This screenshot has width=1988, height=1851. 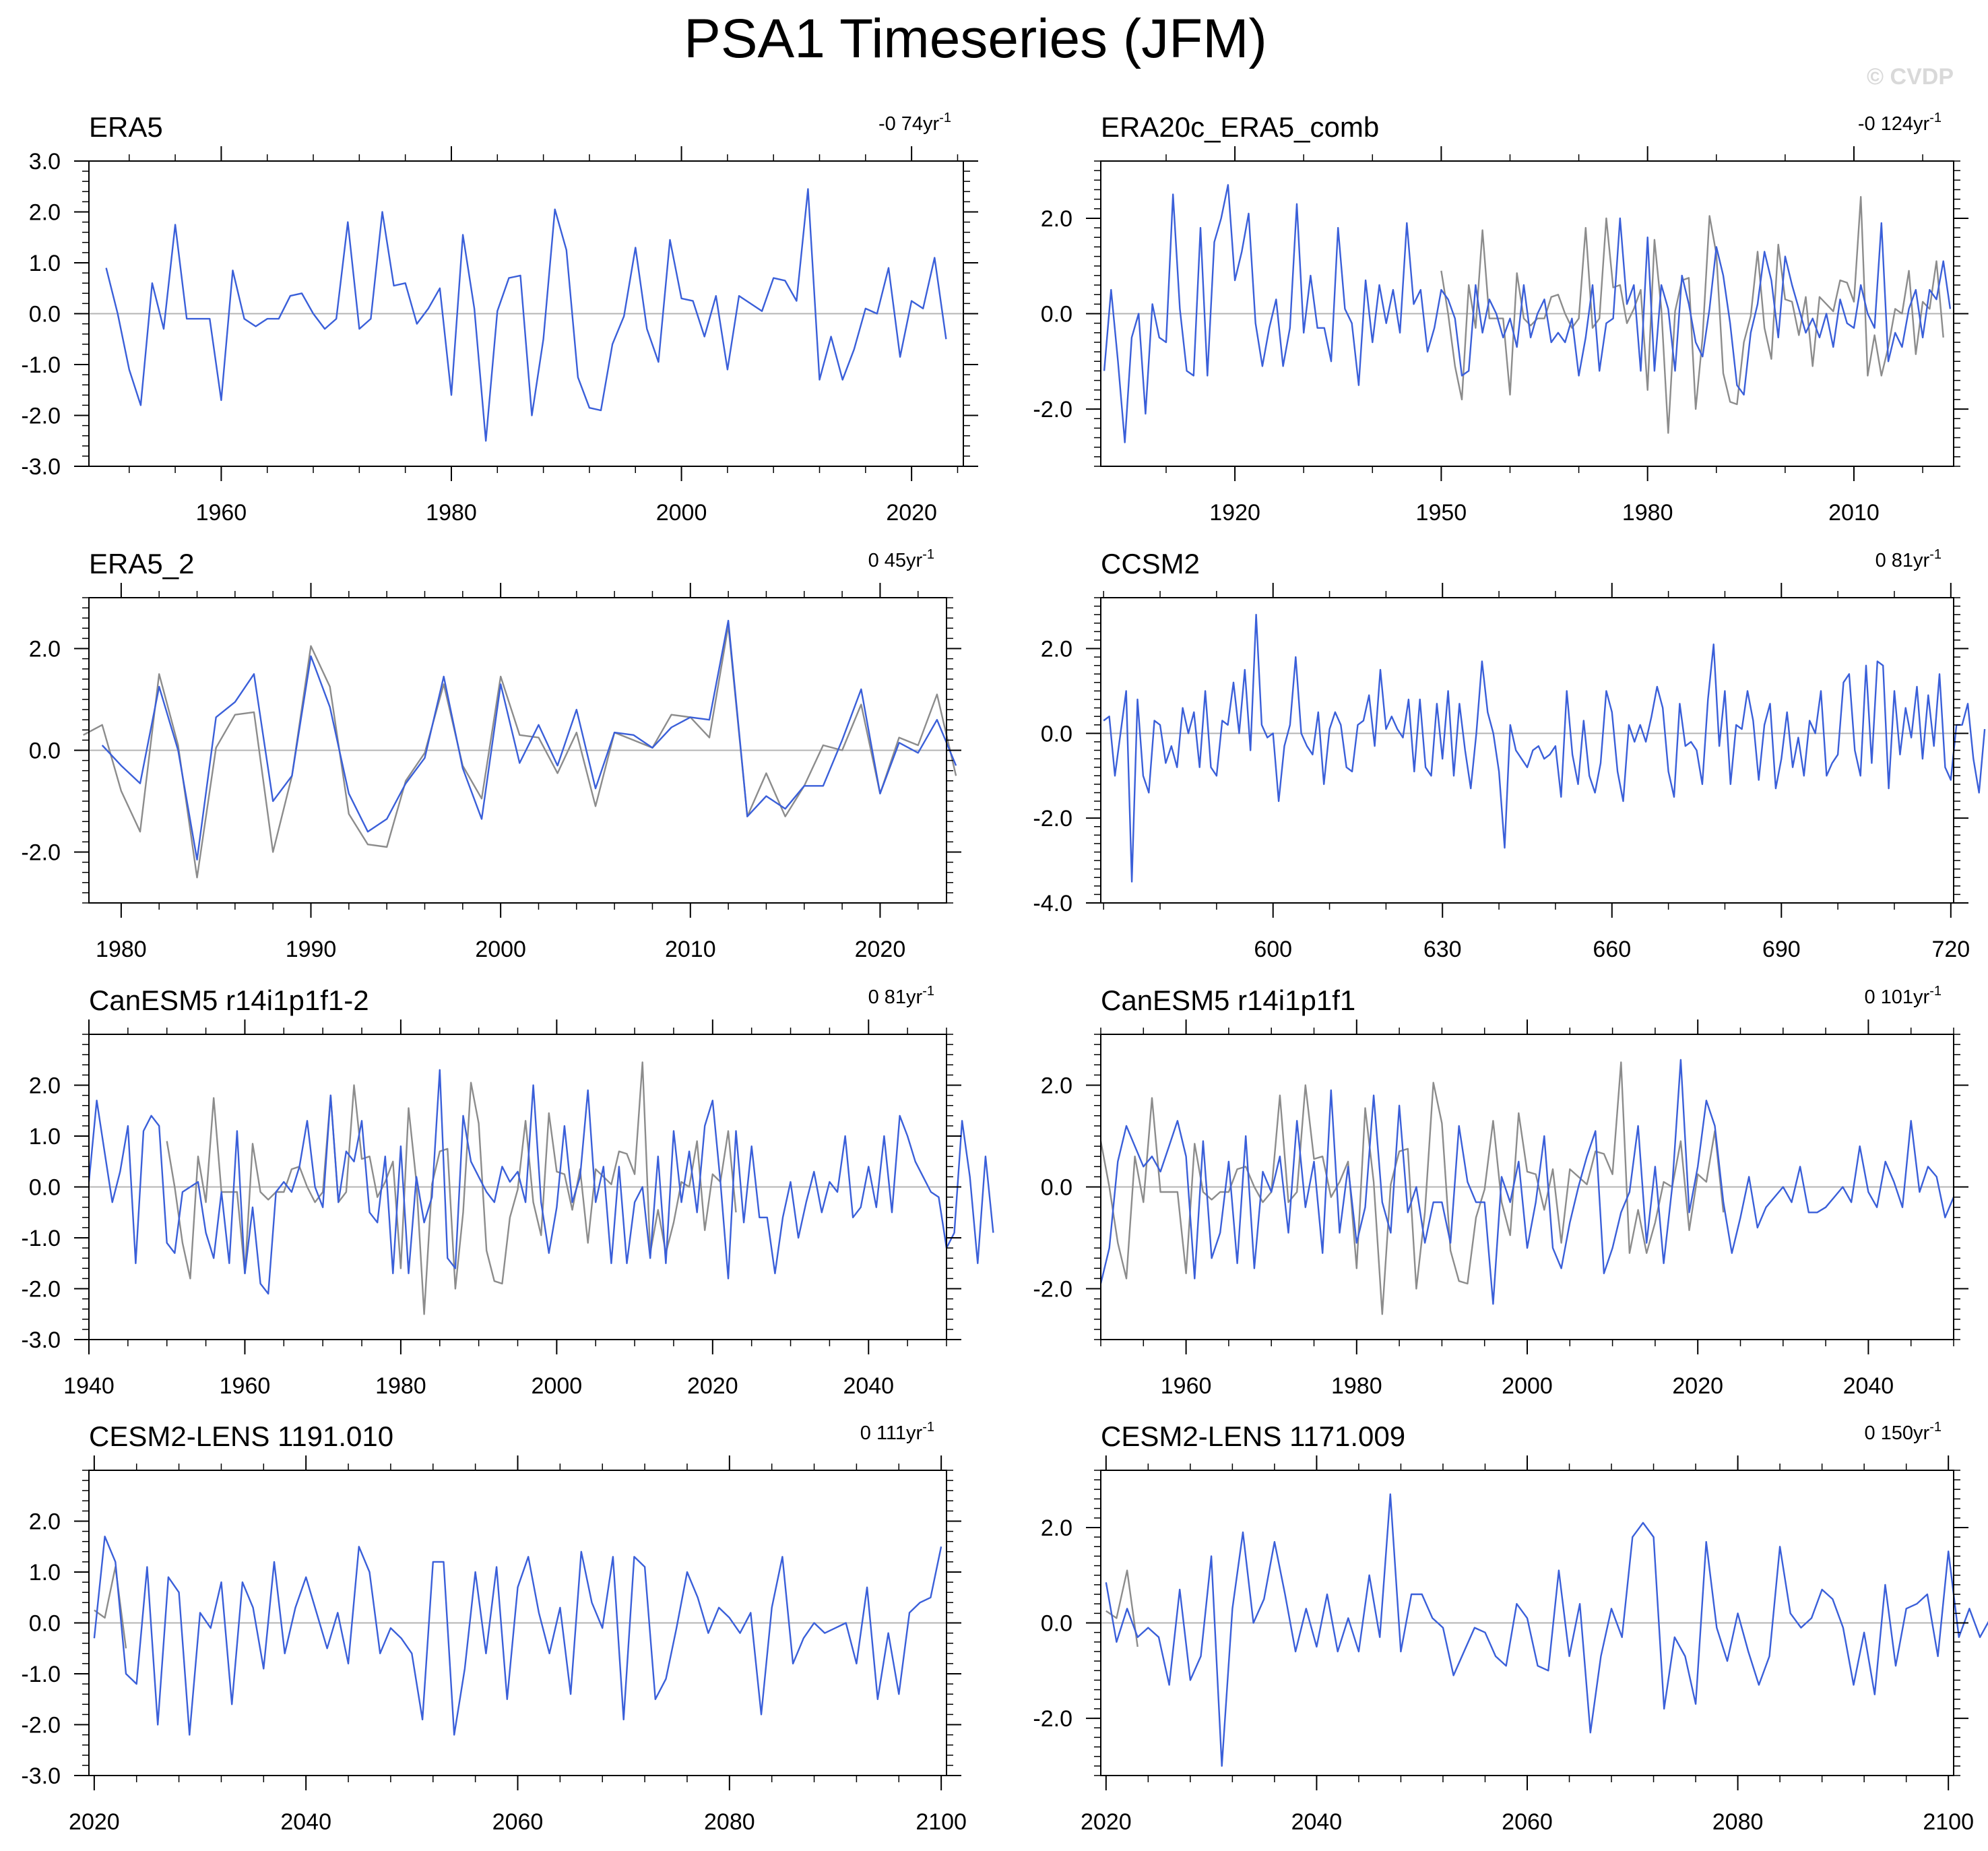 I want to click on x-tick-label: 630, so click(x=1442, y=950).